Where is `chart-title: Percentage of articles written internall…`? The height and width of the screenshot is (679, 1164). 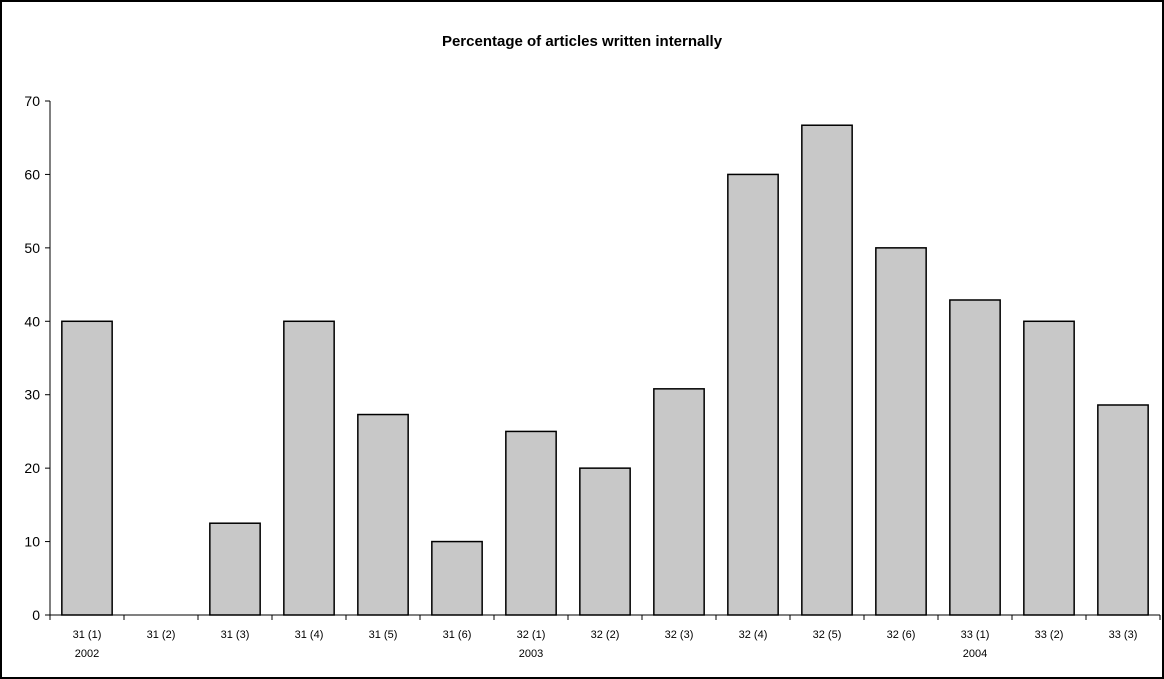 chart-title: Percentage of articles written internall… is located at coordinates (582, 41).